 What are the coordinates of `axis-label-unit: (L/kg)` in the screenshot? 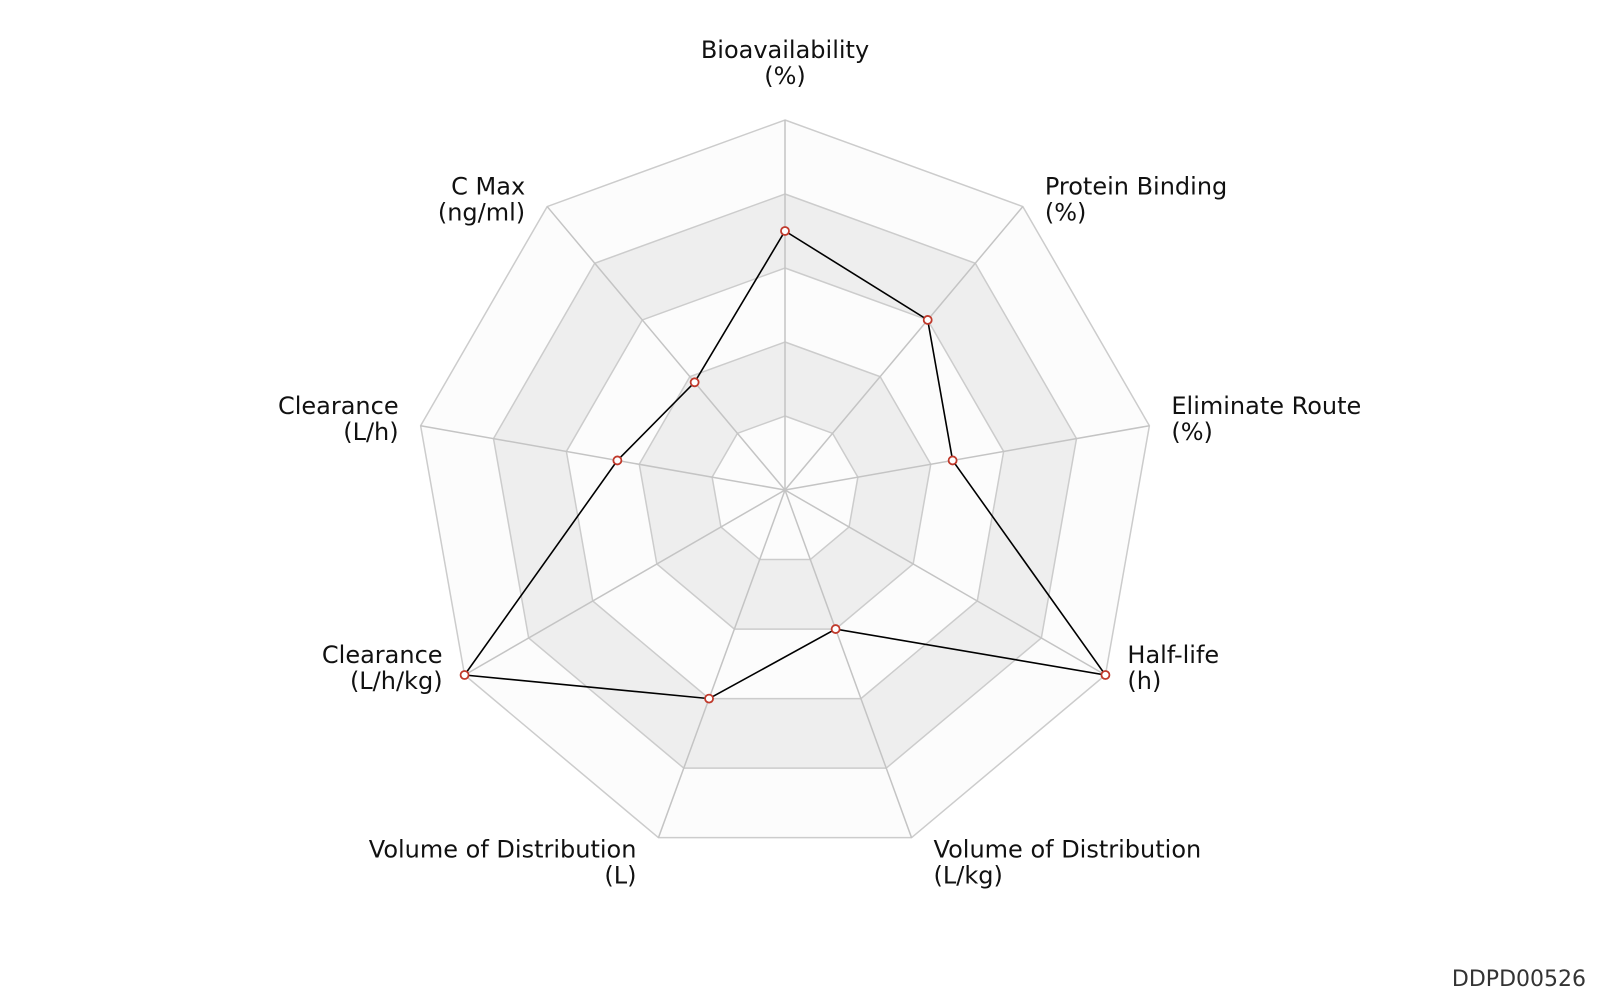 It's located at (968, 876).